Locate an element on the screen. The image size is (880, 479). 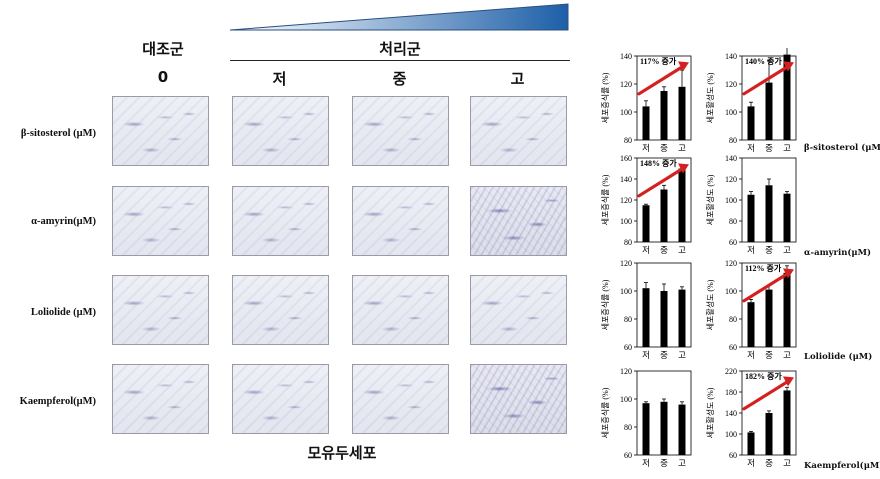
increase-annotation: 148% 증가 is located at coordinates (658, 163).